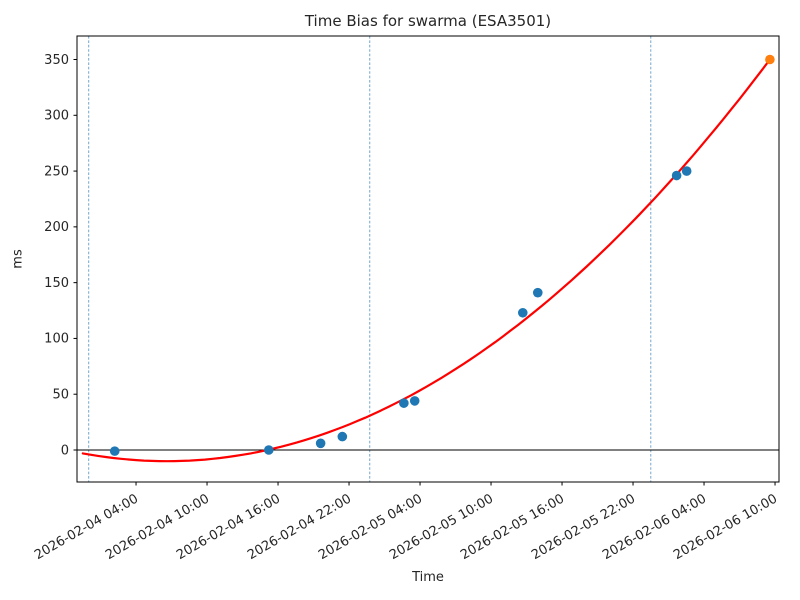 The height and width of the screenshot is (600, 800). Describe the element at coordinates (56, 227) in the screenshot. I see `y-tick-label: 200` at that location.